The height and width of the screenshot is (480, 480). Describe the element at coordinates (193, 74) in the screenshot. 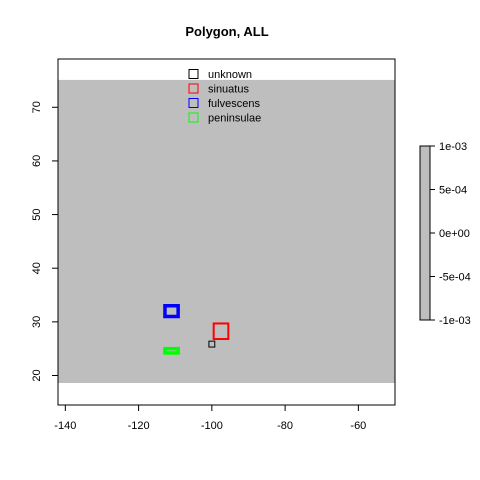

I see `legend-swatch-unknown` at that location.